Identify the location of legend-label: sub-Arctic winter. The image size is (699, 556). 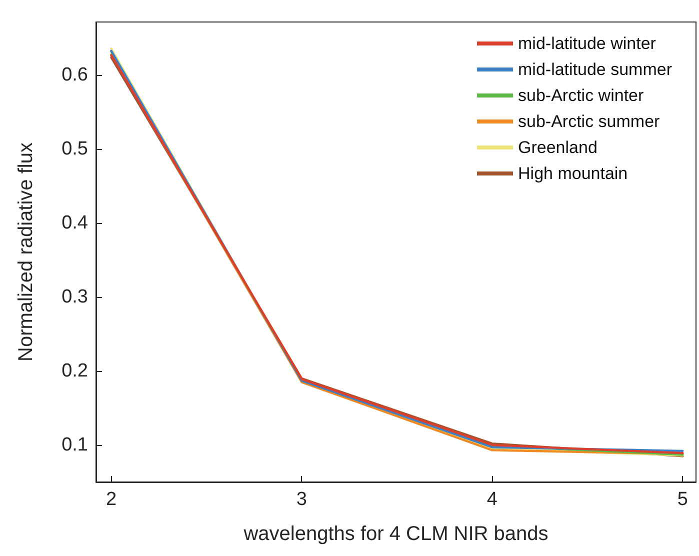
(581, 95).